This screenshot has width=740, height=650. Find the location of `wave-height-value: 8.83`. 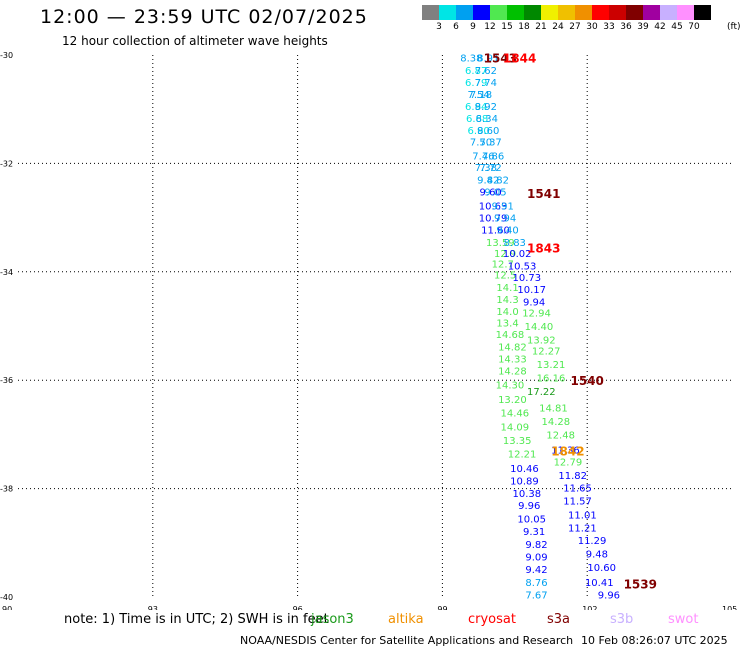

wave-height-value: 8.83 is located at coordinates (515, 243).